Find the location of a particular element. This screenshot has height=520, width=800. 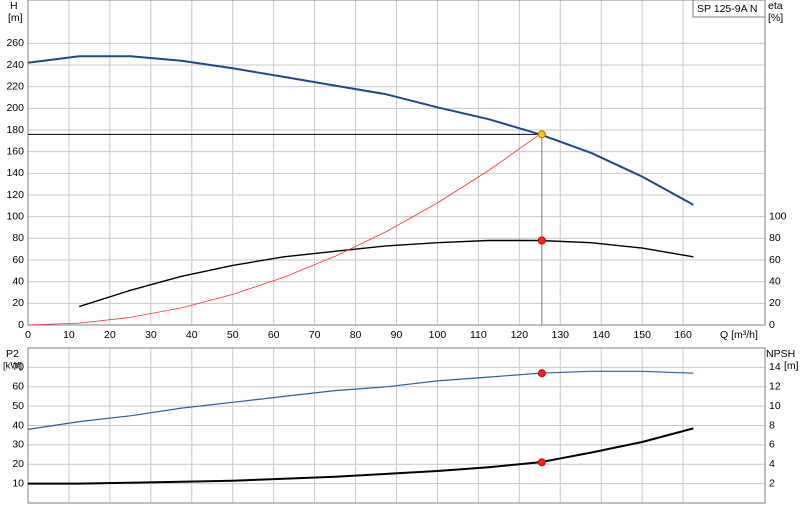

x-tick-label: 160 is located at coordinates (683, 335).